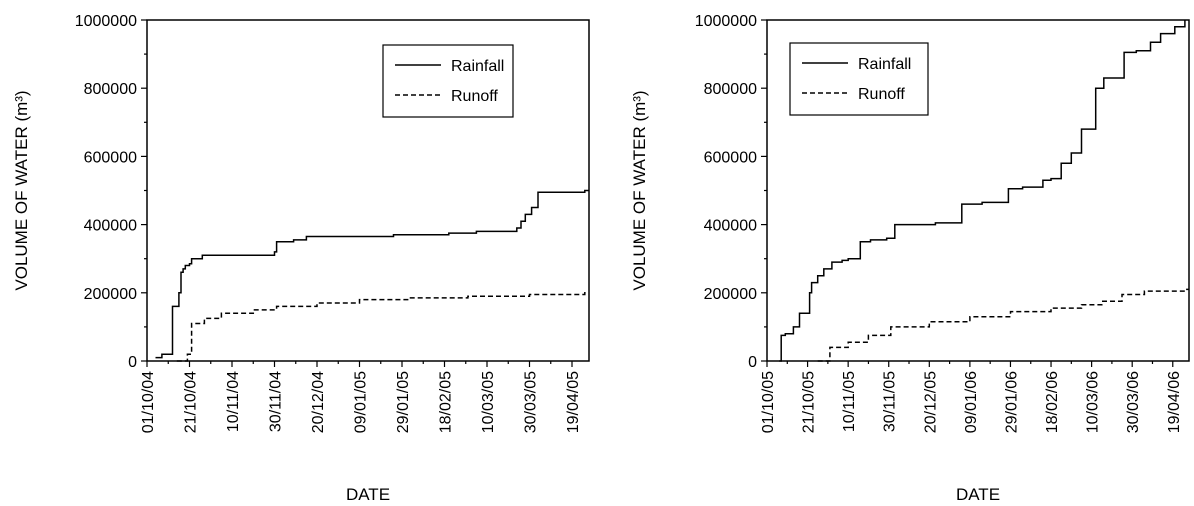  Describe the element at coordinates (1093, 402) in the screenshot. I see `x-tick-label: 10/03/06` at that location.